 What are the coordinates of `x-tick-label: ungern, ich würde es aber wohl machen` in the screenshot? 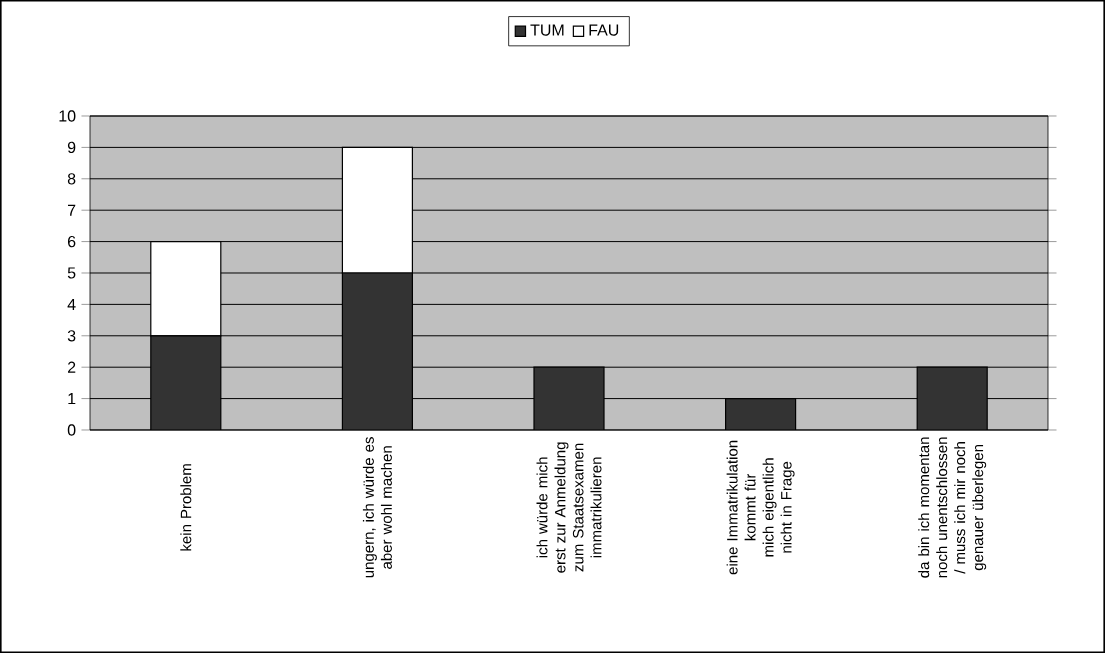 It's located at (377, 507).